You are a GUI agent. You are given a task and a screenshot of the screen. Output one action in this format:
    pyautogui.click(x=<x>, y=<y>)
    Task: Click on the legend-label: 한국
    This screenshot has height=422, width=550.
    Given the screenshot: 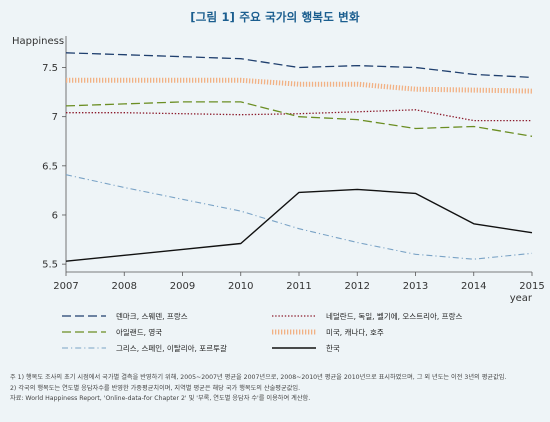 What is the action you would take?
    pyautogui.click(x=333, y=348)
    